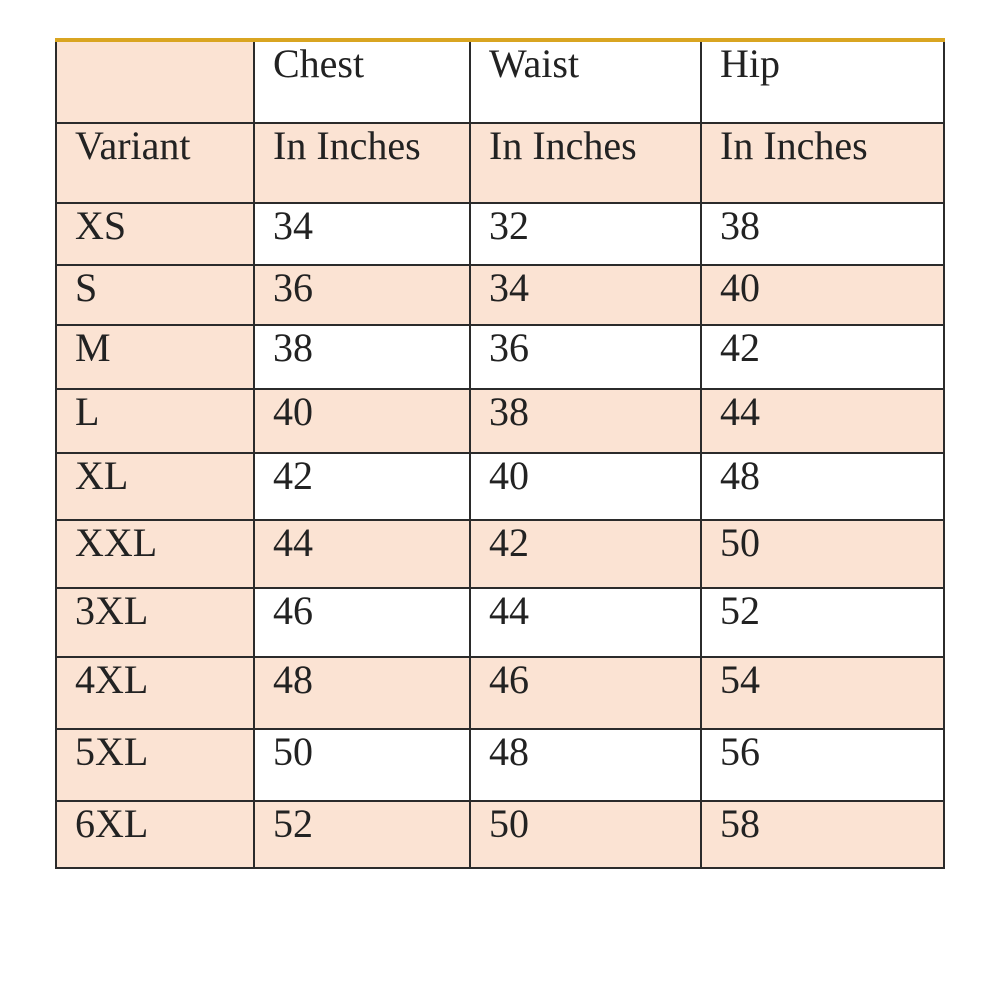  What do you see at coordinates (822, 693) in the screenshot?
I see `hip-cell: 54` at bounding box center [822, 693].